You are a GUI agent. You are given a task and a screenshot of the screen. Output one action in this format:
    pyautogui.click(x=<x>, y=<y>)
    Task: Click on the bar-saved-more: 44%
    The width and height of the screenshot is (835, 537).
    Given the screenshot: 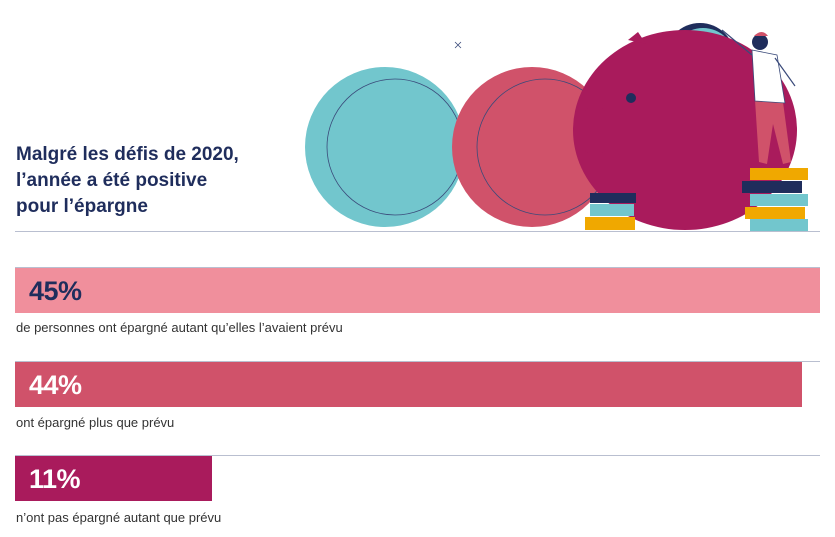 What is the action you would take?
    pyautogui.click(x=409, y=384)
    